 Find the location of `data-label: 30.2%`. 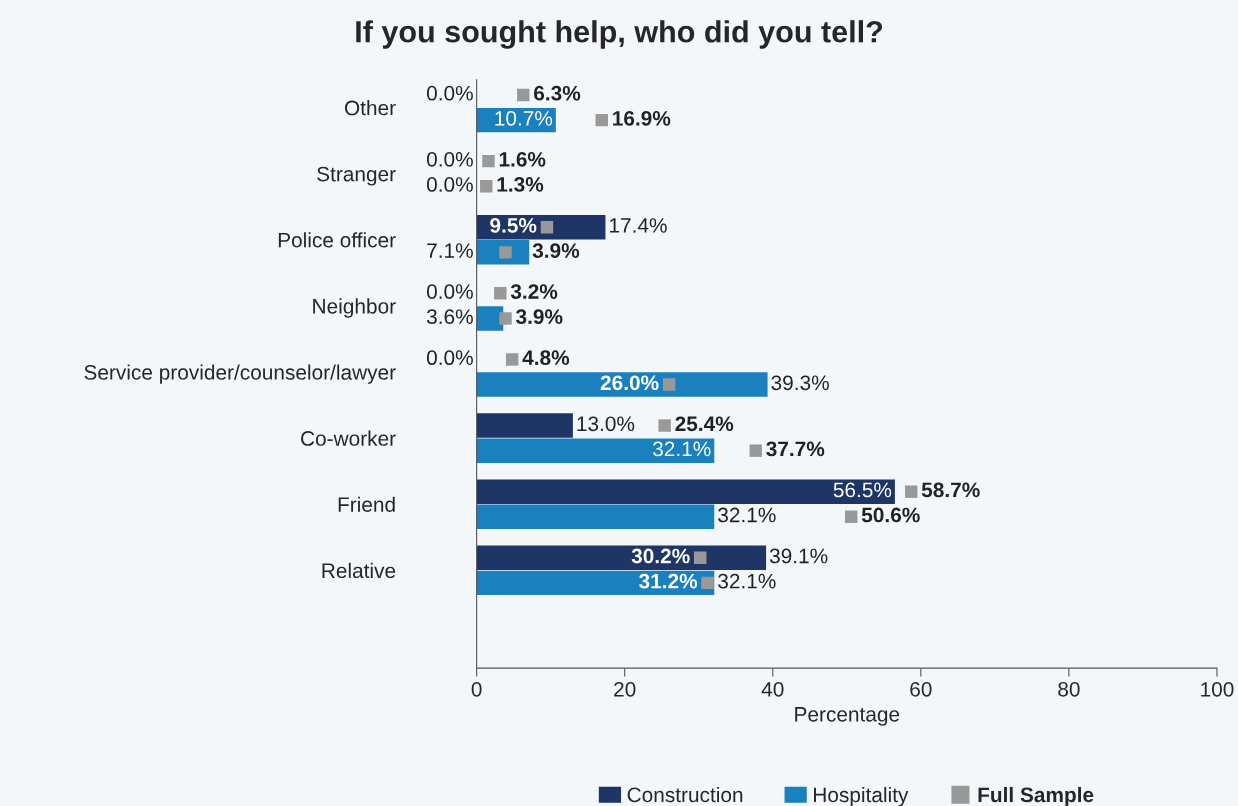

data-label: 30.2% is located at coordinates (660, 556).